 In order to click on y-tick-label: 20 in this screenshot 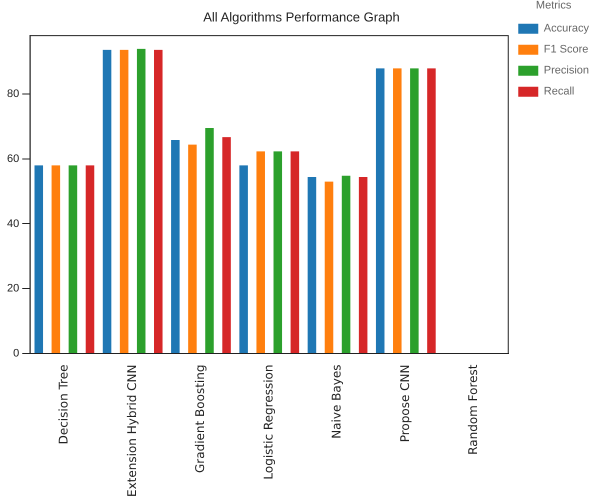, I will do `click(13, 288)`.